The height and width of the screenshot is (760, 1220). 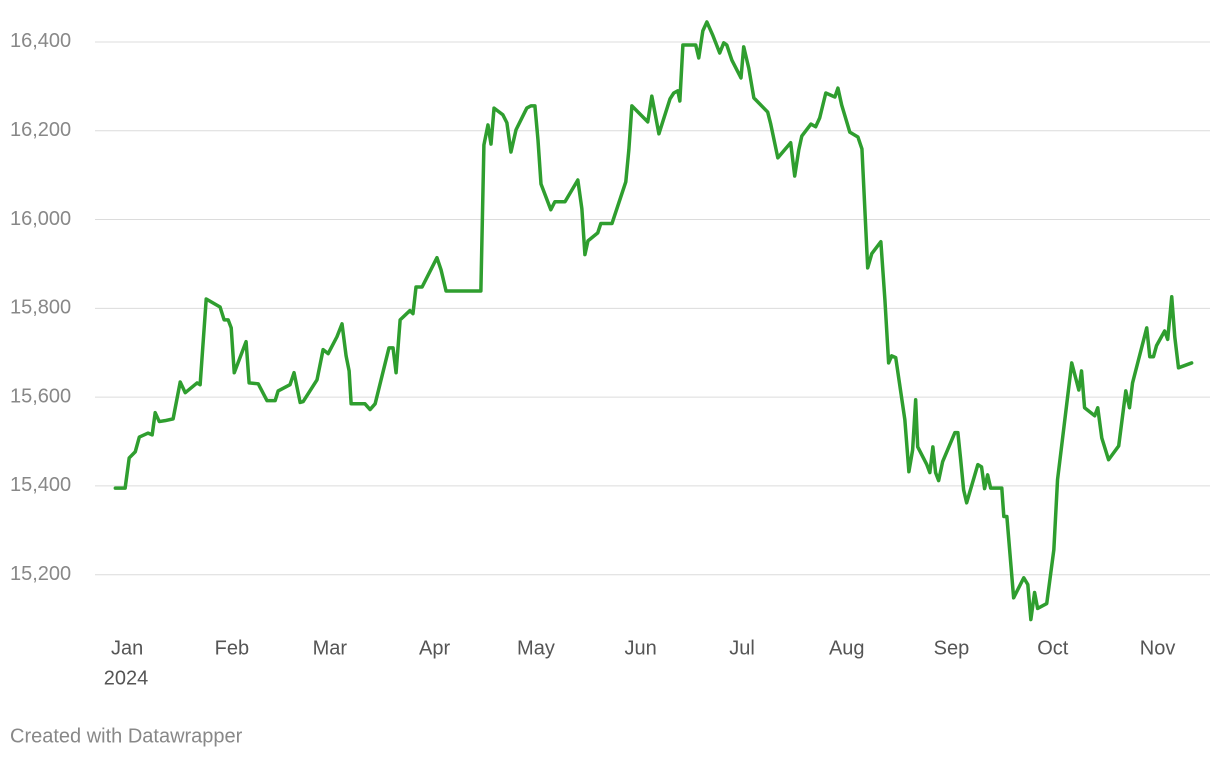 What do you see at coordinates (40, 574) in the screenshot?
I see `y-tick-label: 15,200` at bounding box center [40, 574].